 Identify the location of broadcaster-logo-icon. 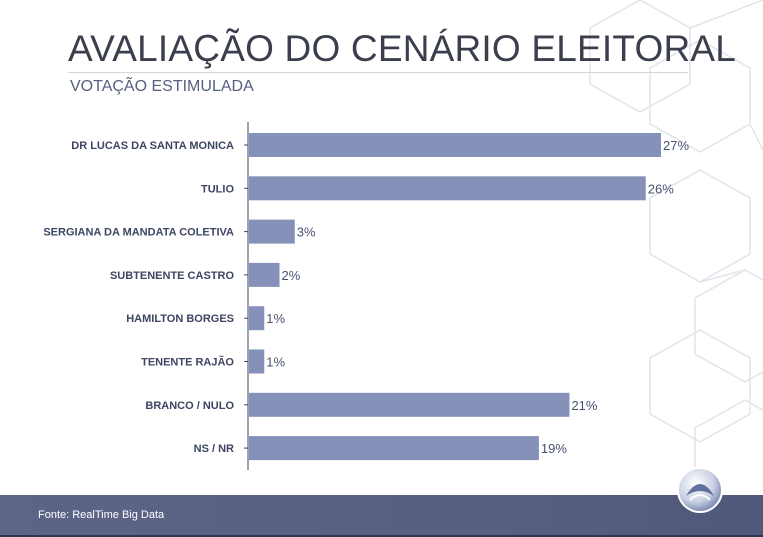
(700, 490).